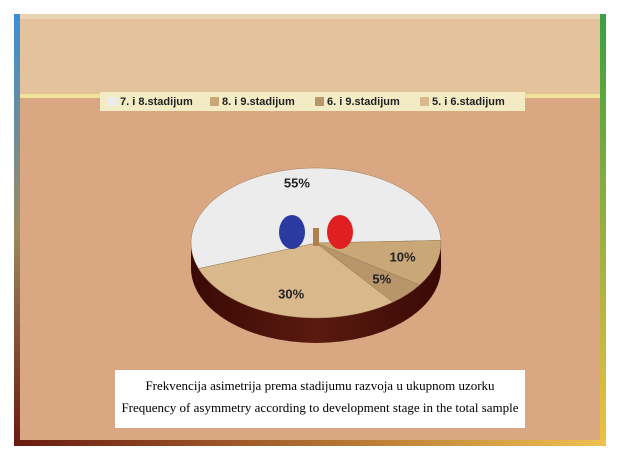  I want to click on border-top, so click(310, 16).